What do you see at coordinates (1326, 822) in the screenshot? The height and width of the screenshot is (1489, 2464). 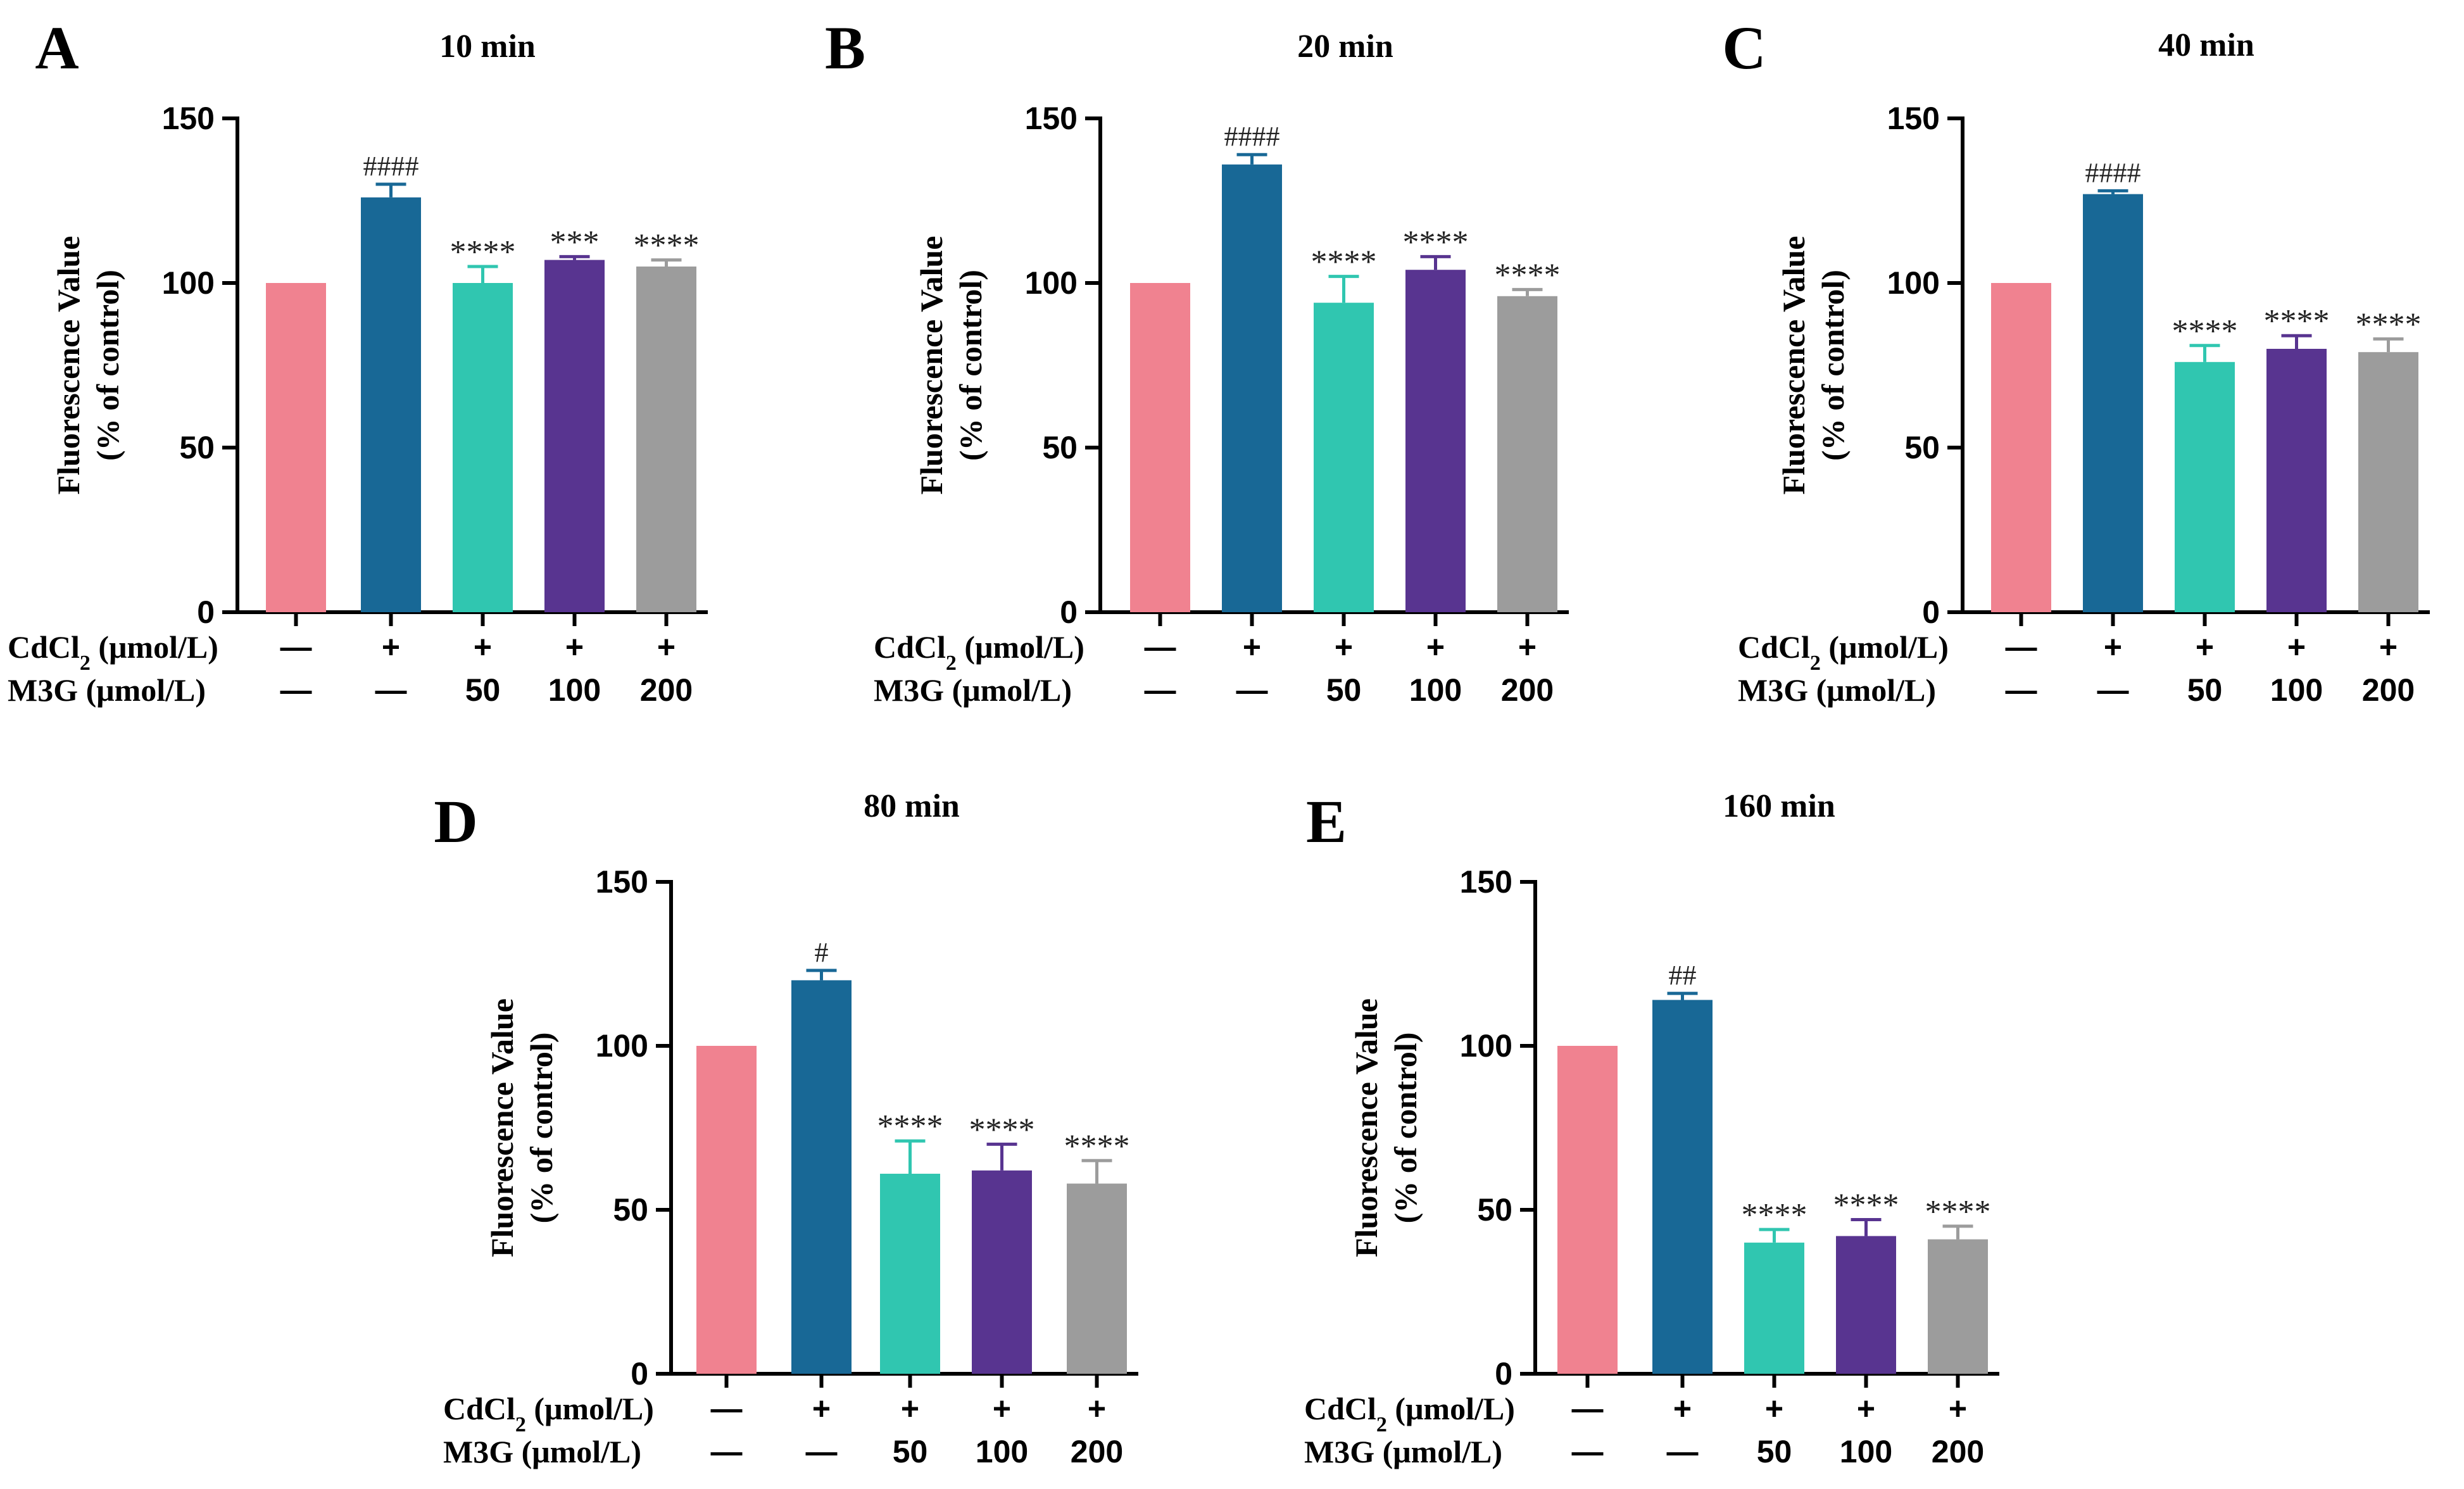 I see `panel-letter: E` at bounding box center [1326, 822].